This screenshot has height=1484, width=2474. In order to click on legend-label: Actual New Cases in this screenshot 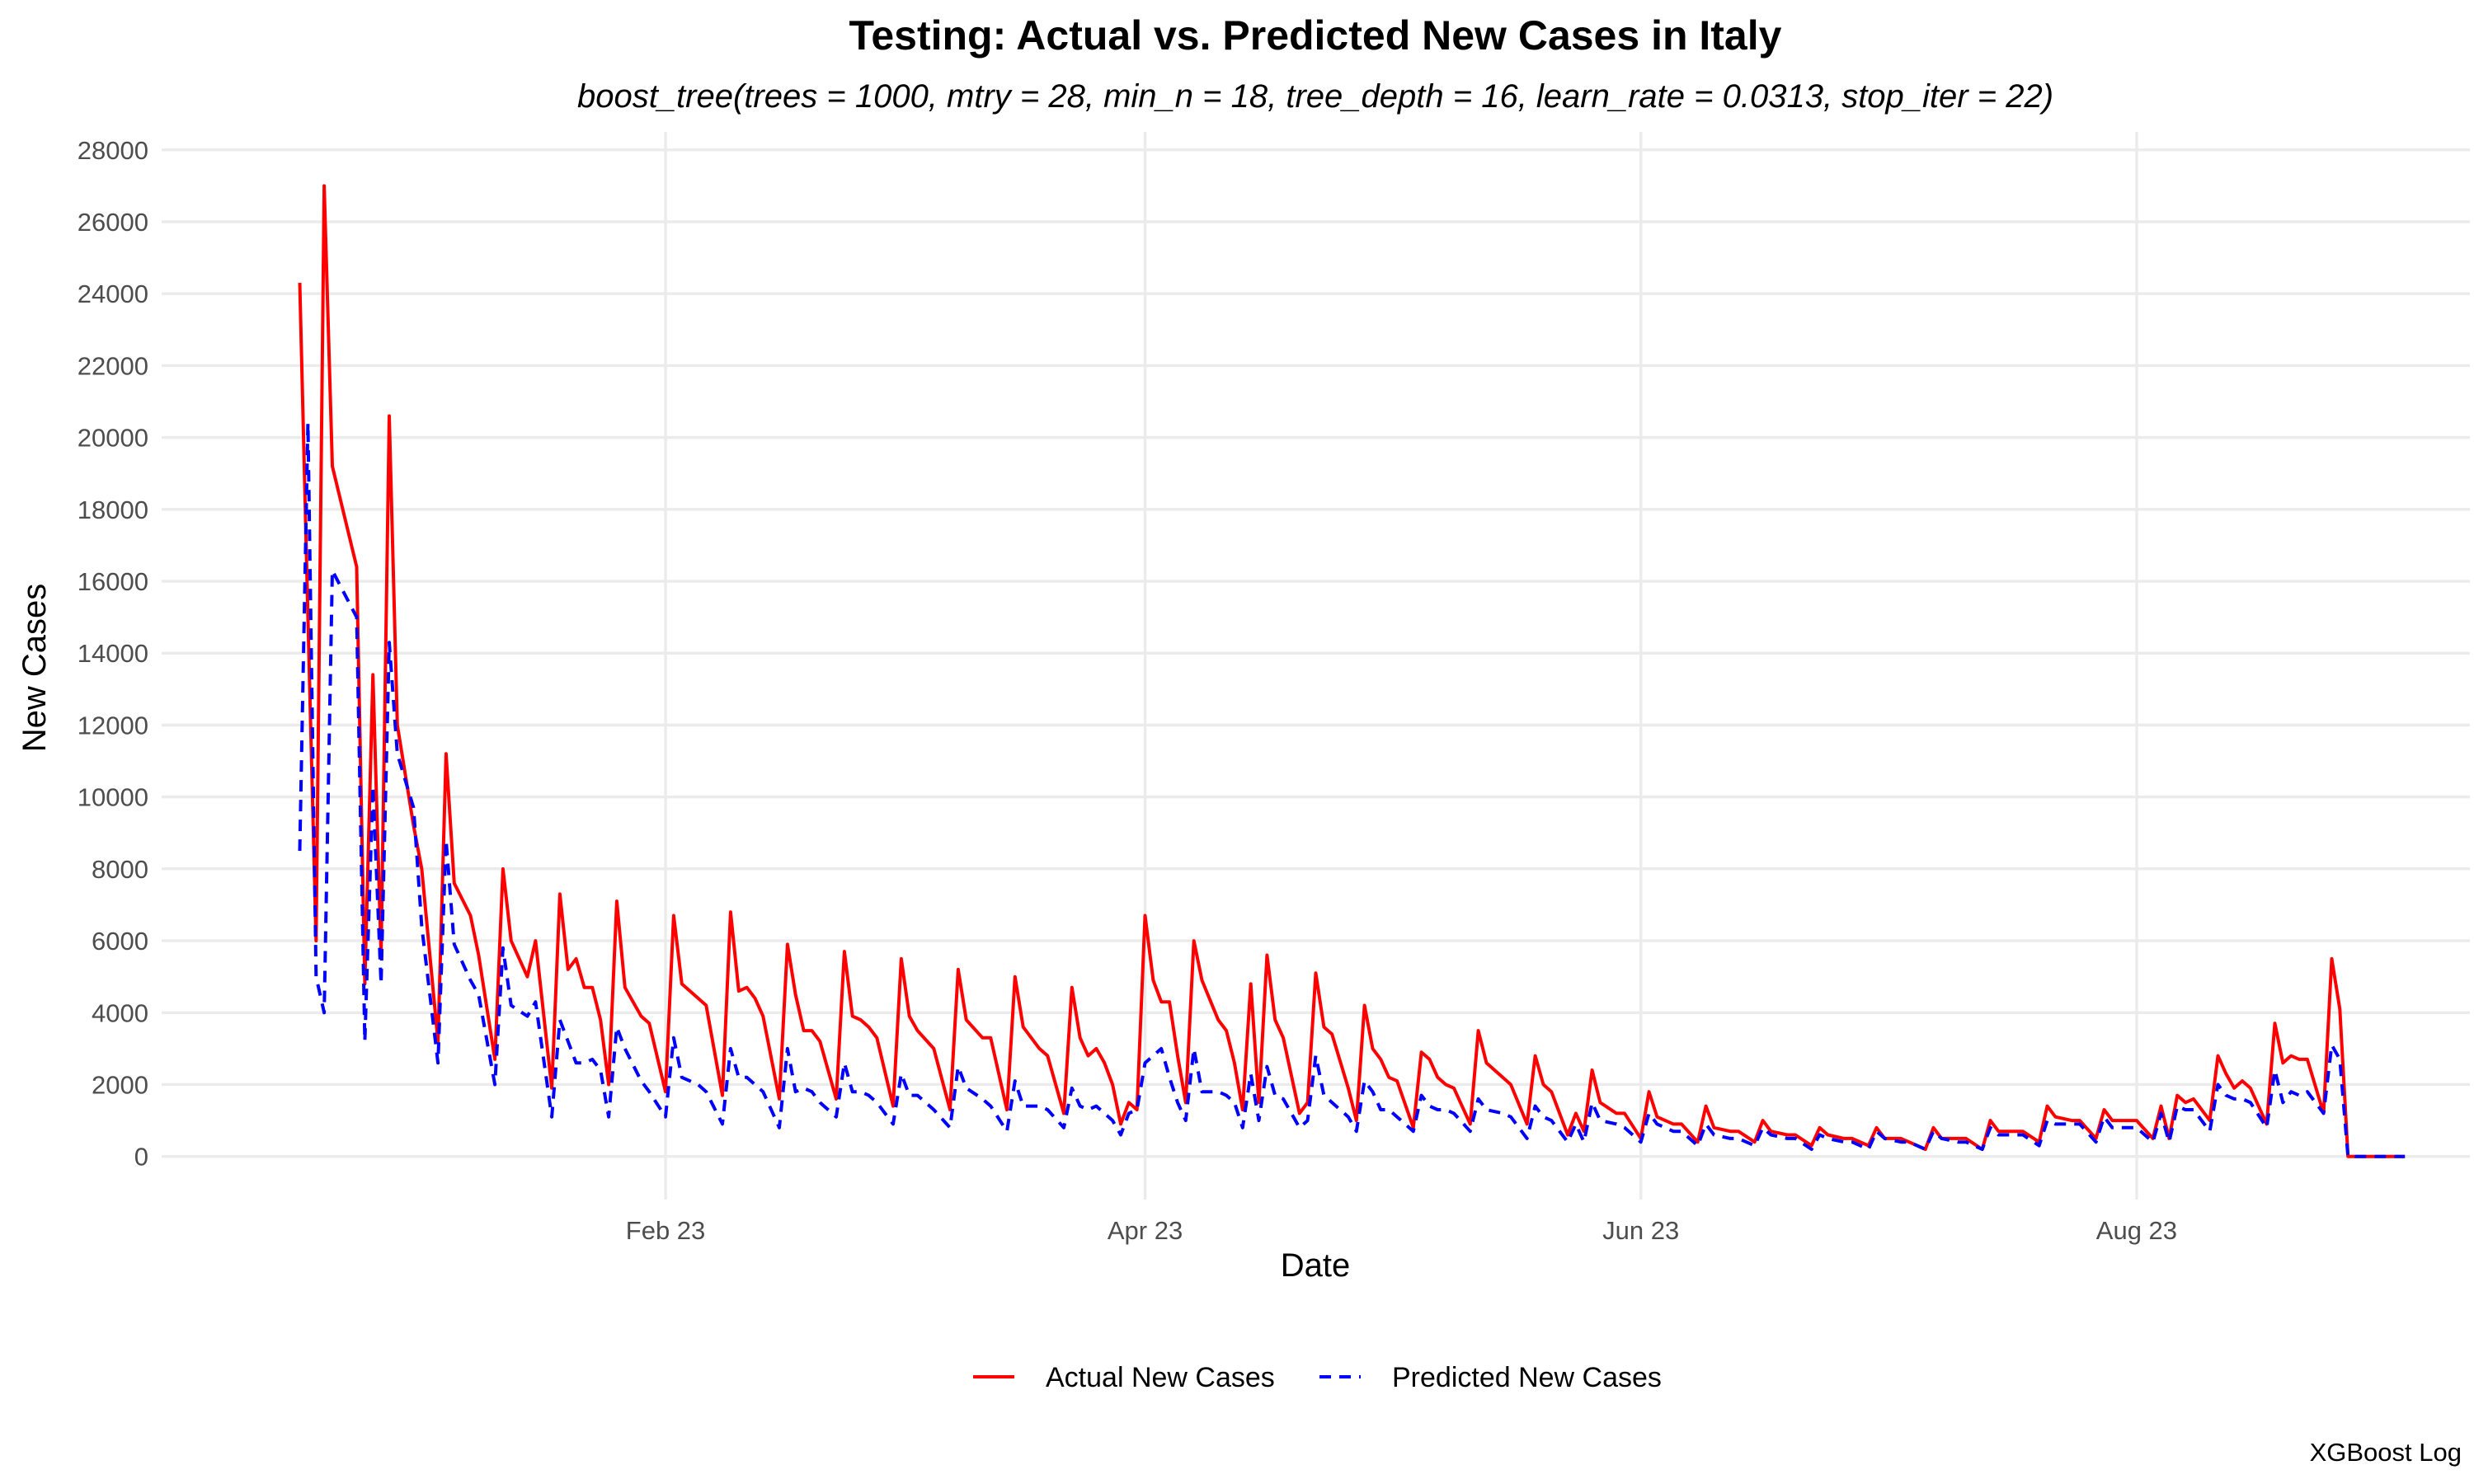, I will do `click(1160, 1377)`.